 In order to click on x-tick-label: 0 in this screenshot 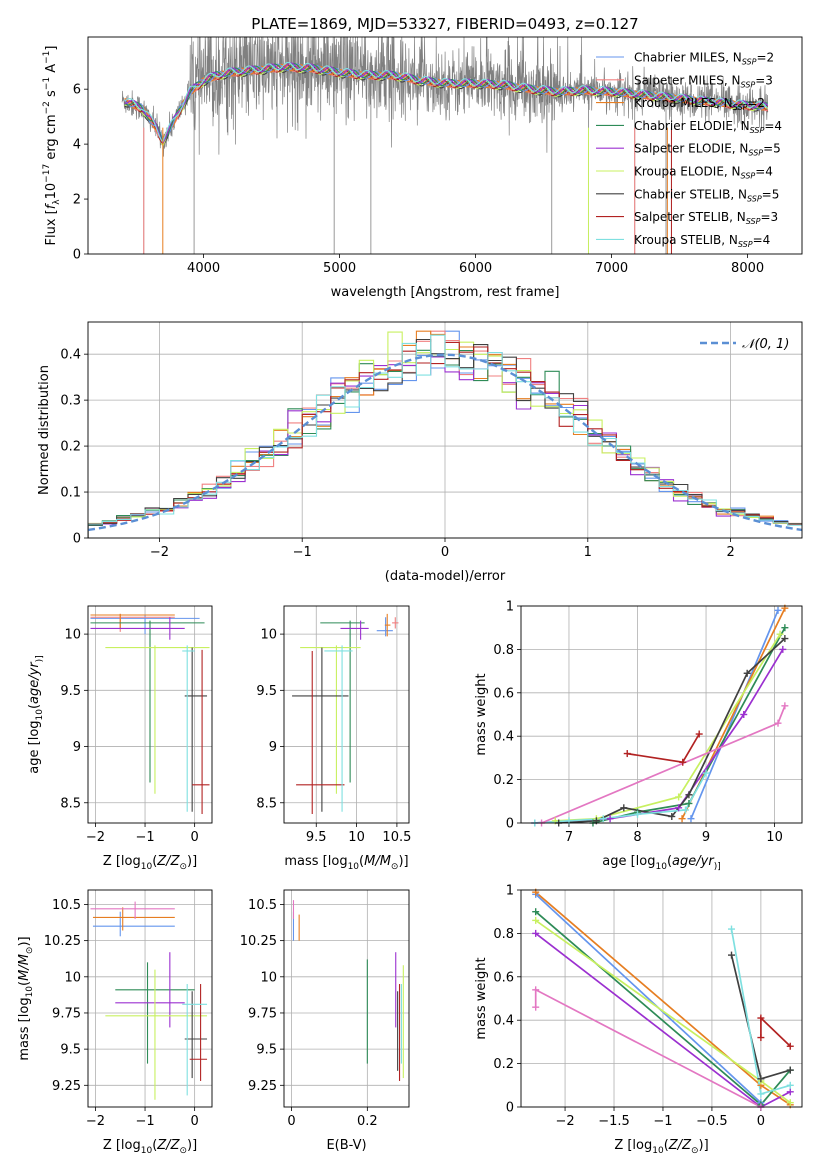, I will do `click(291, 1121)`.